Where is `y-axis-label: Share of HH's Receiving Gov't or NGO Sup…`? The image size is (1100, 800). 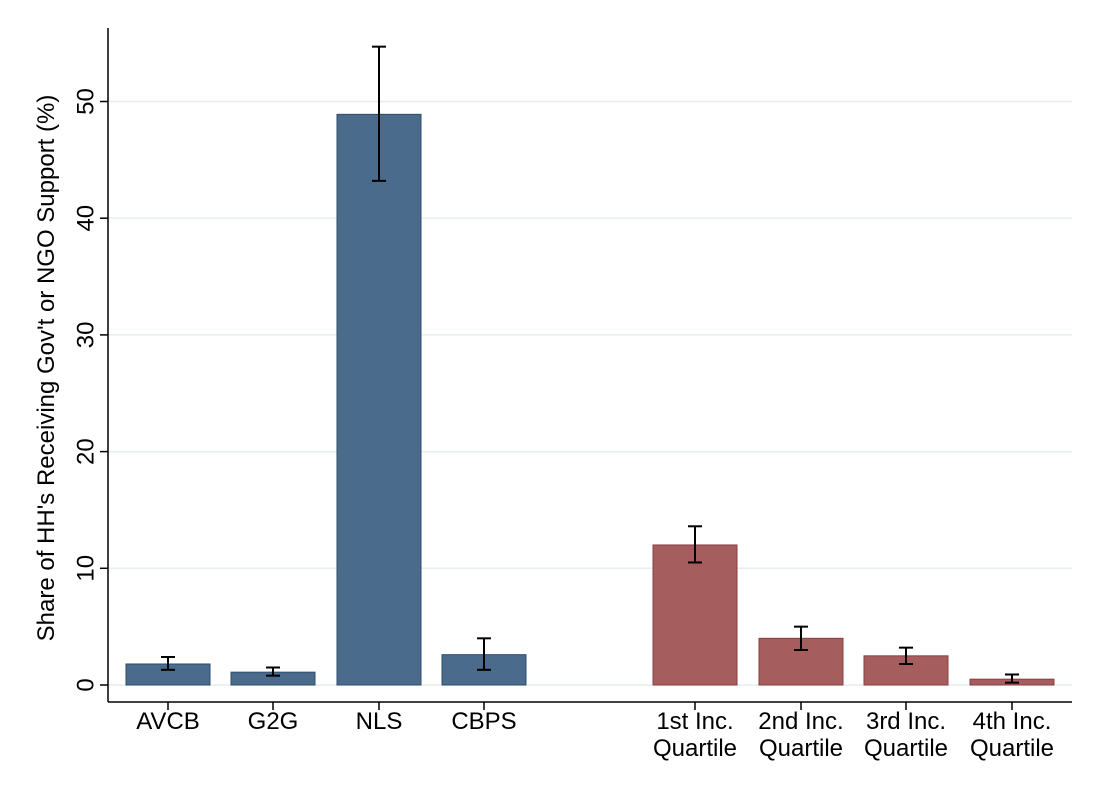 y-axis-label: Share of HH's Receiving Gov't or NGO Sup… is located at coordinates (46, 368).